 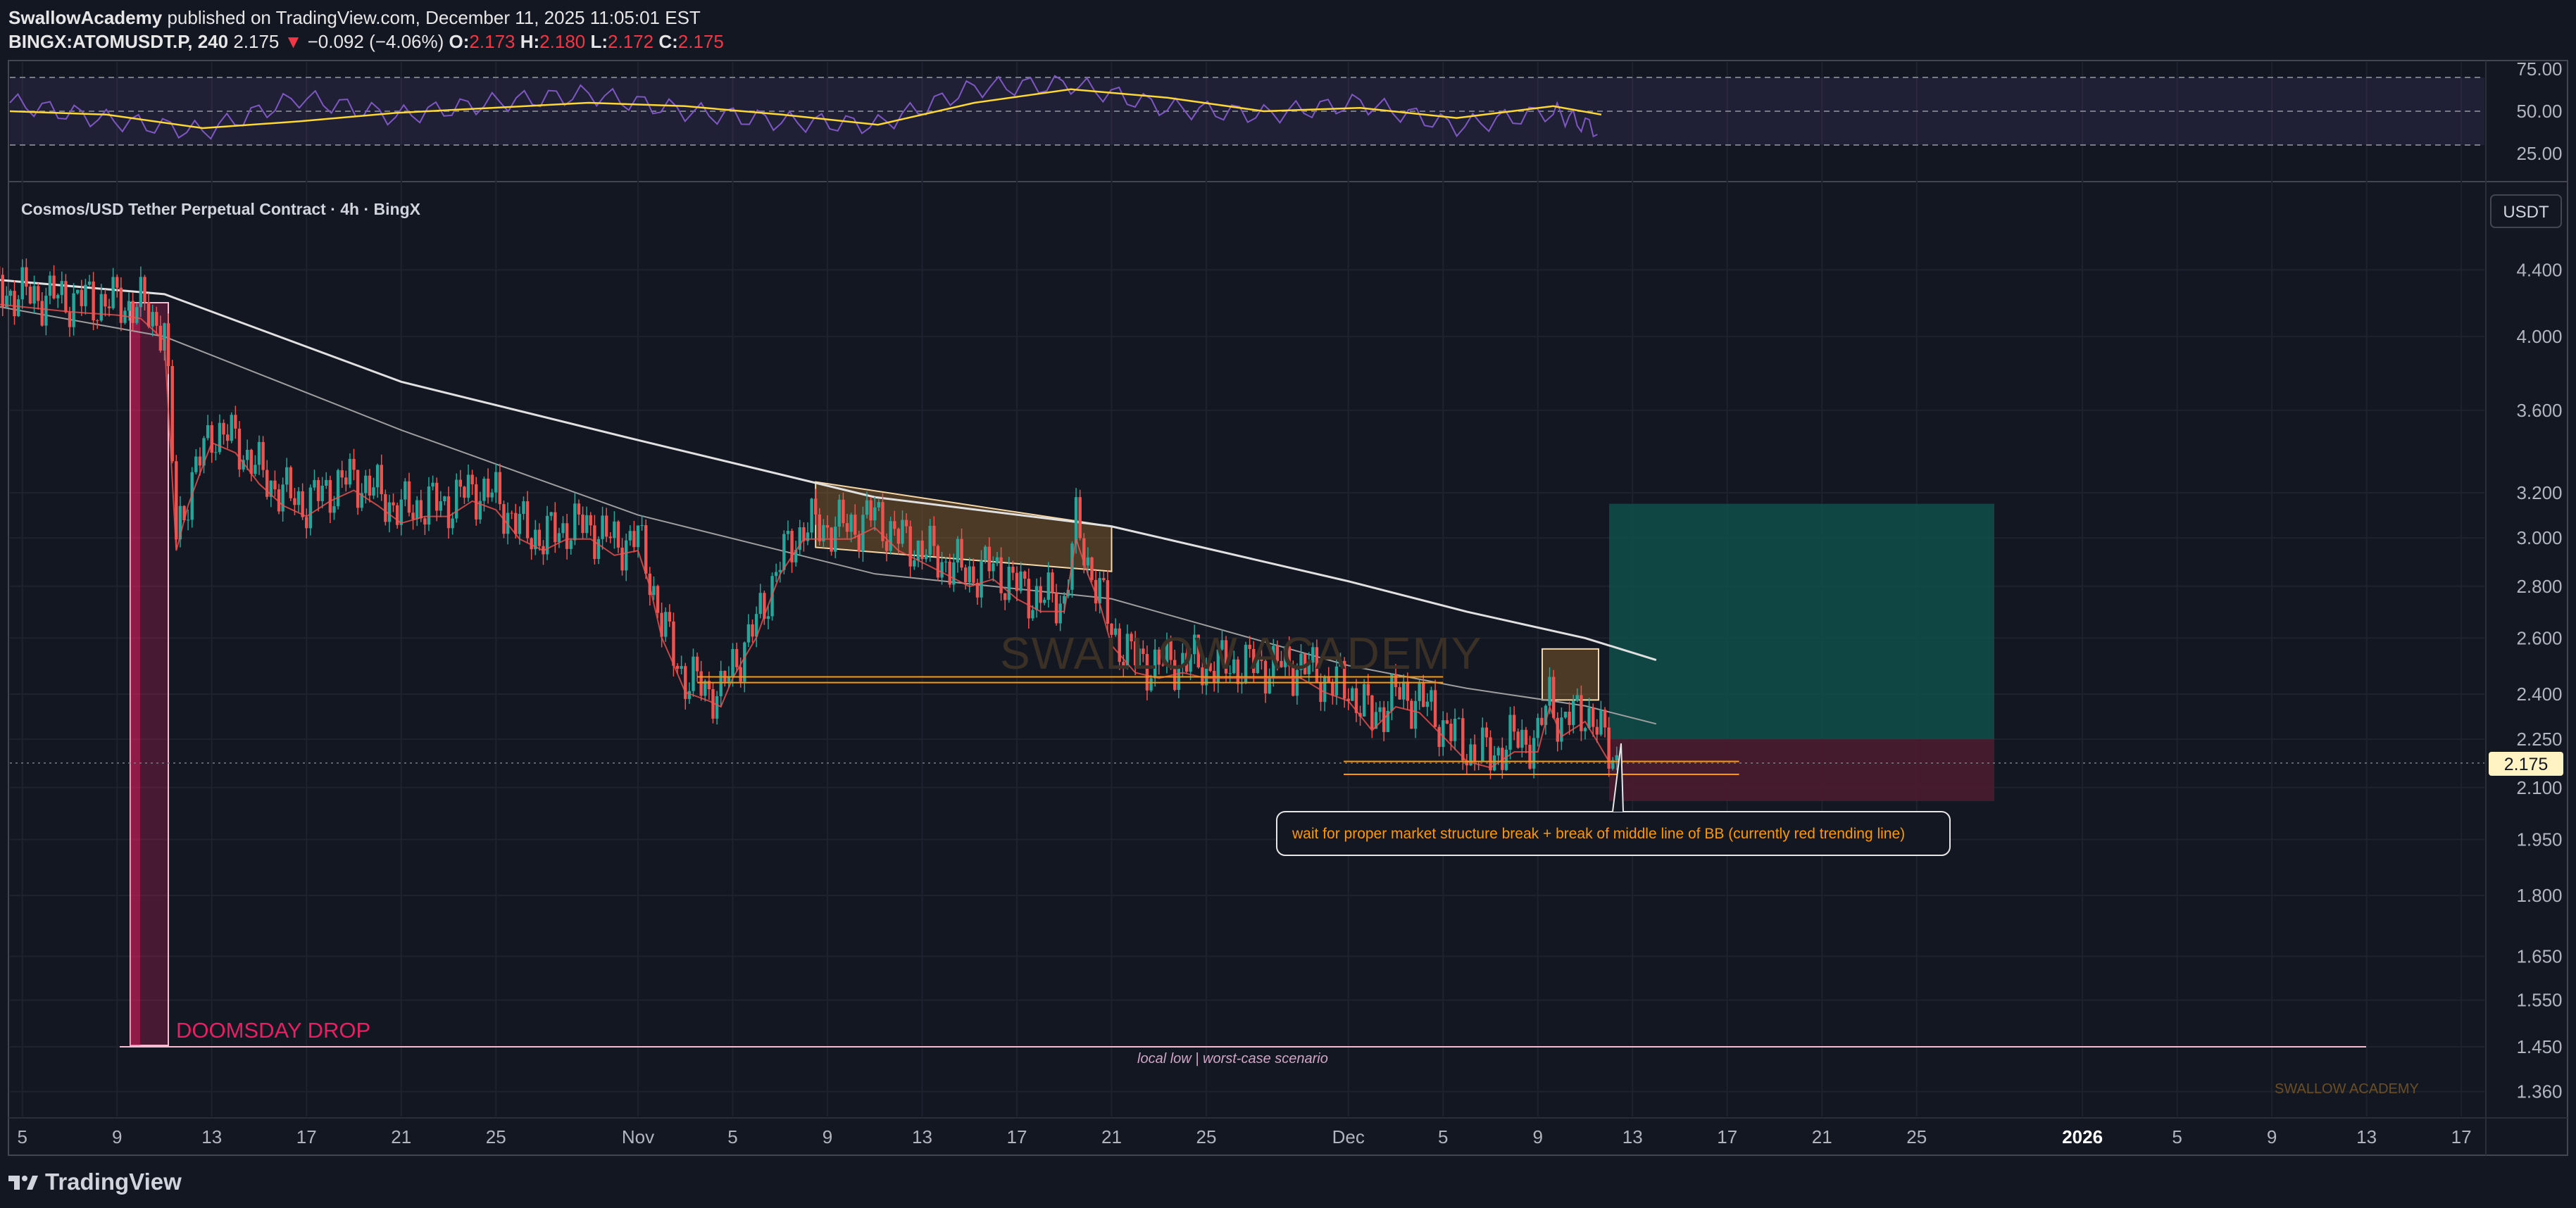 I want to click on x-tick-label: 17, so click(x=1727, y=1136).